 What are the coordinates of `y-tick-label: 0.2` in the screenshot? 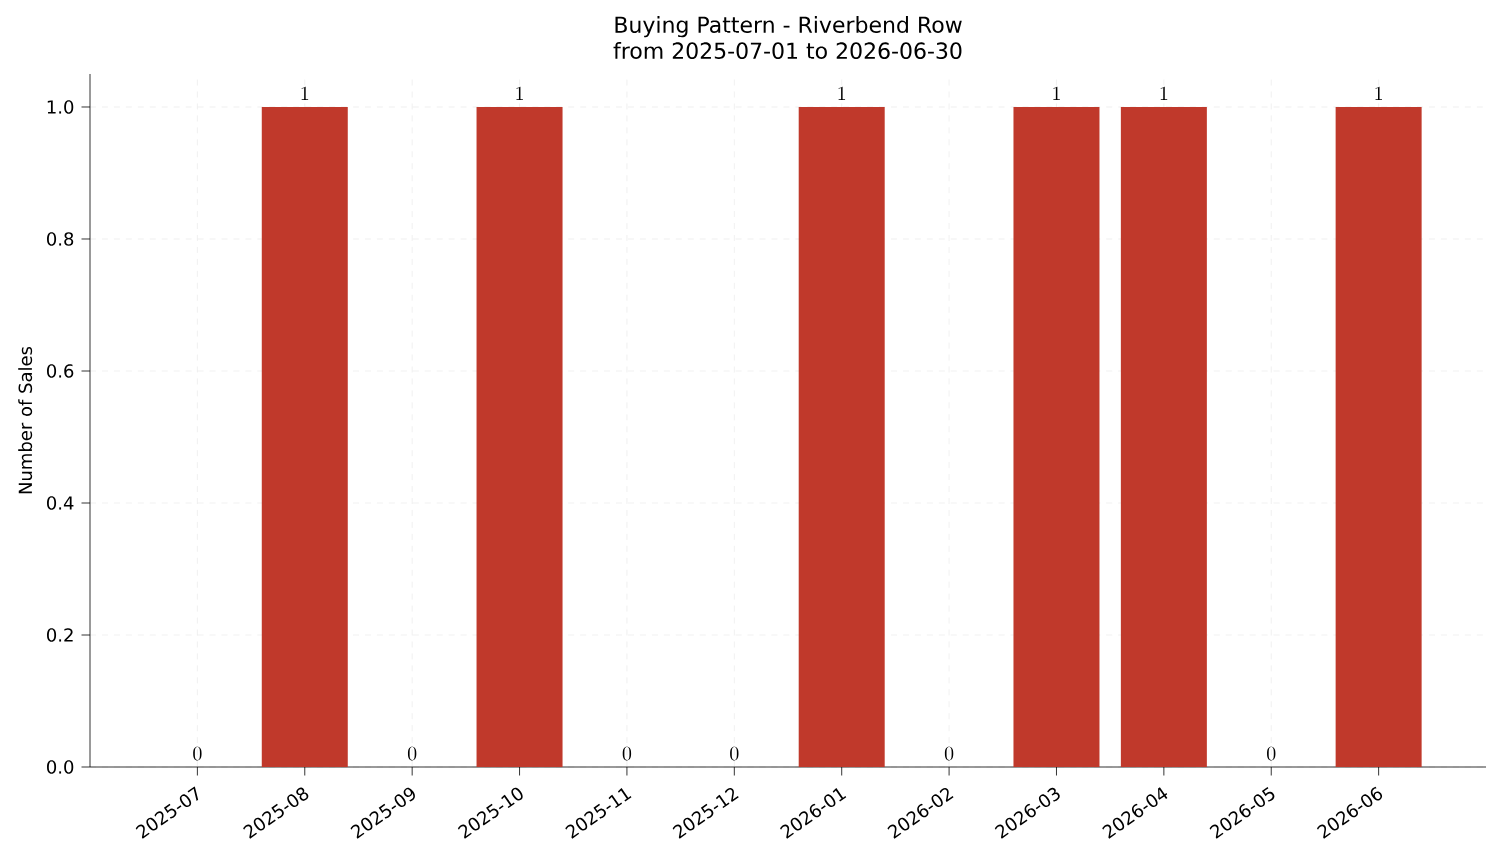 It's located at (60, 635).